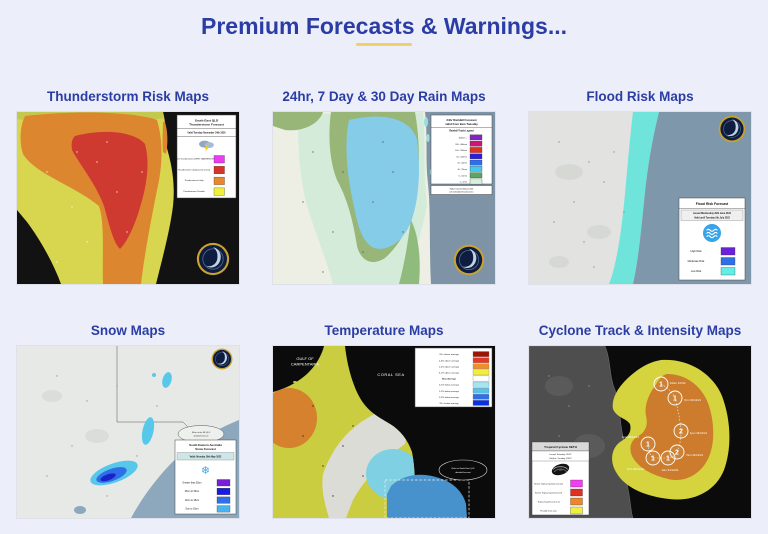 The width and height of the screenshot is (768, 534). Describe the element at coordinates (192, 500) in the screenshot. I see `legend-item-label: 10cm to 25cm` at that location.